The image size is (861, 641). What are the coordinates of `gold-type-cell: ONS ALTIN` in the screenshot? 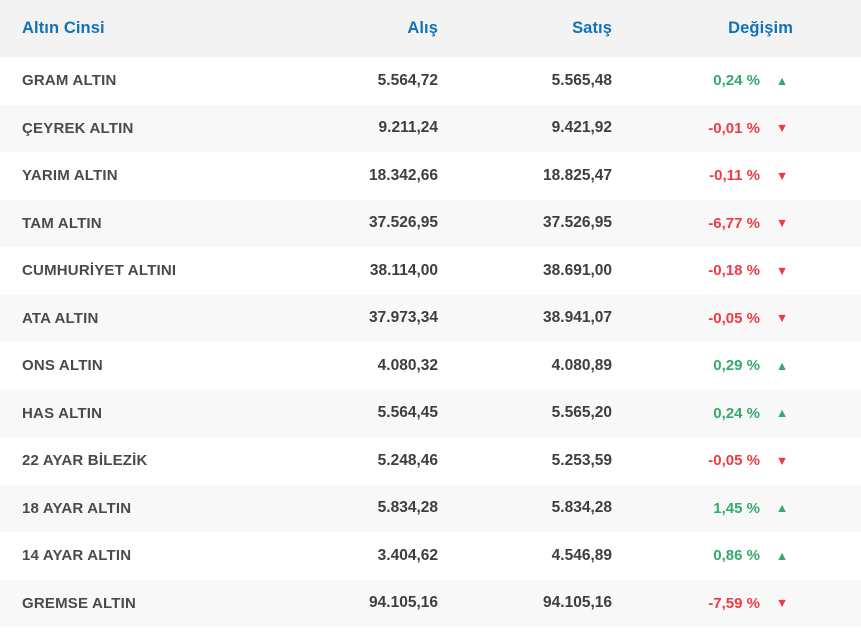 It's located at (62, 366).